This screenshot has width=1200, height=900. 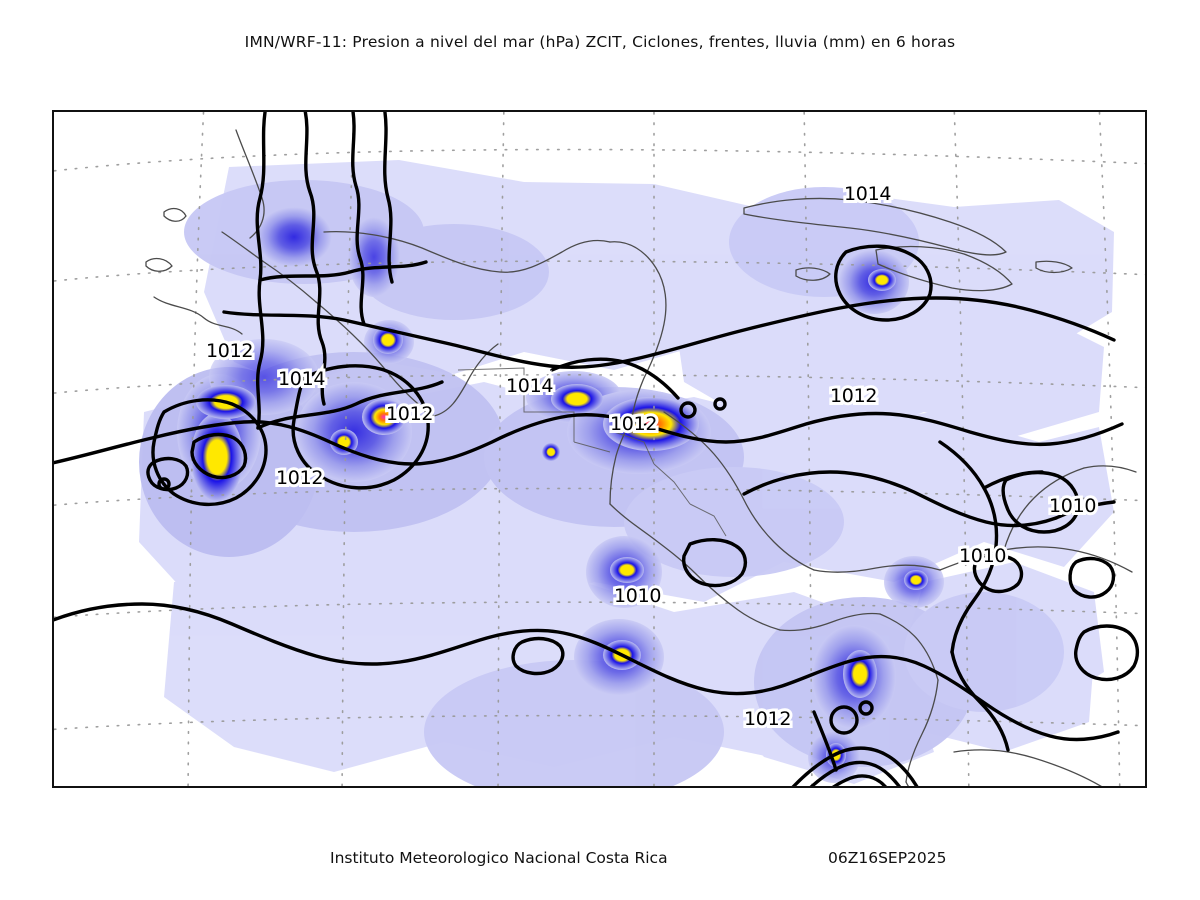 What do you see at coordinates (592, 452) in the screenshot?
I see `country-borders` at bounding box center [592, 452].